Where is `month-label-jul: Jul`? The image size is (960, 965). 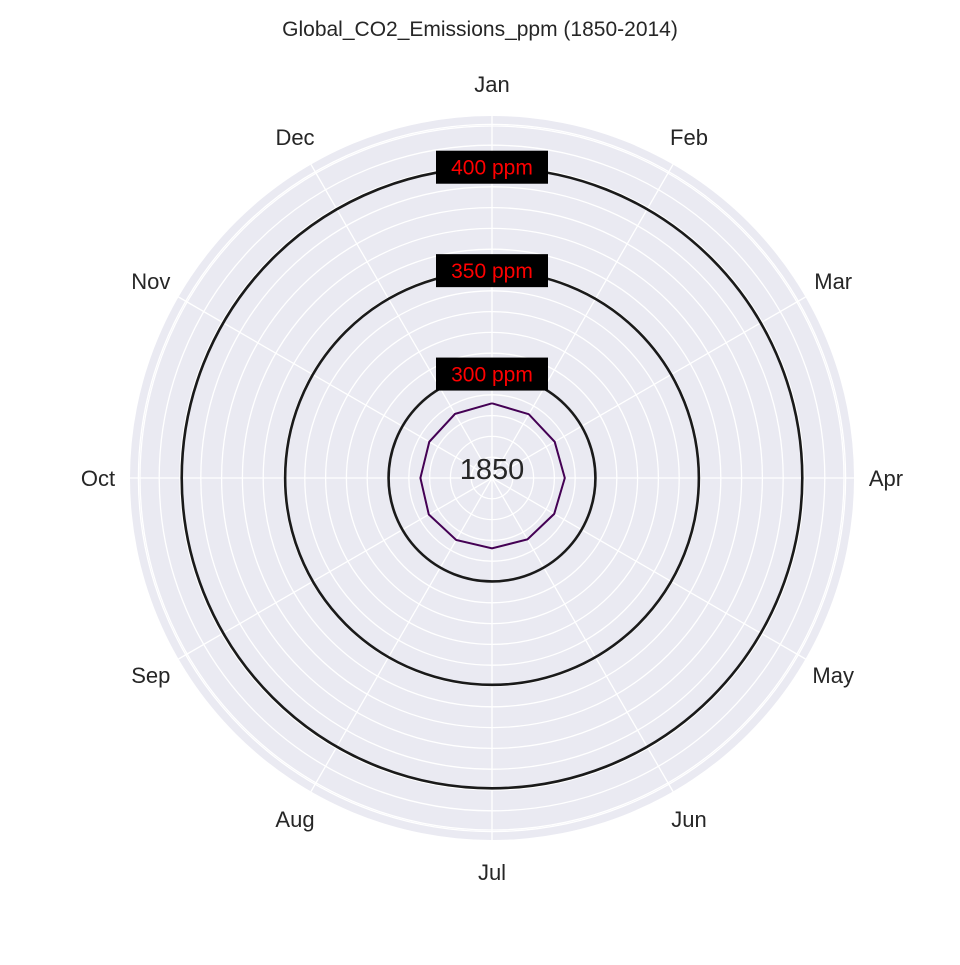
month-label-jul: Jul is located at coordinates (492, 872).